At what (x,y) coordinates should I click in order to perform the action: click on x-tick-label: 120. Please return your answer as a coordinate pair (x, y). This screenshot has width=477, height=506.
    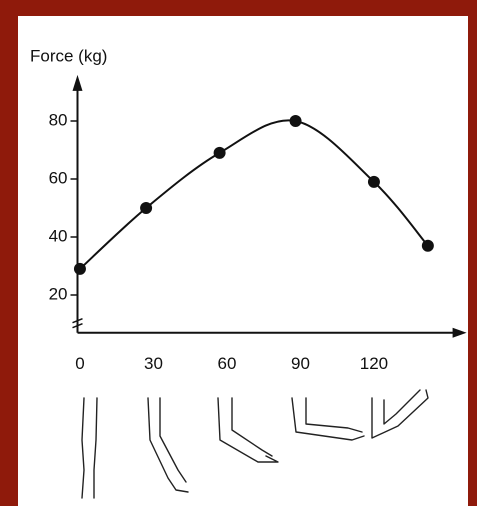
    Looking at the image, I should click on (374, 363).